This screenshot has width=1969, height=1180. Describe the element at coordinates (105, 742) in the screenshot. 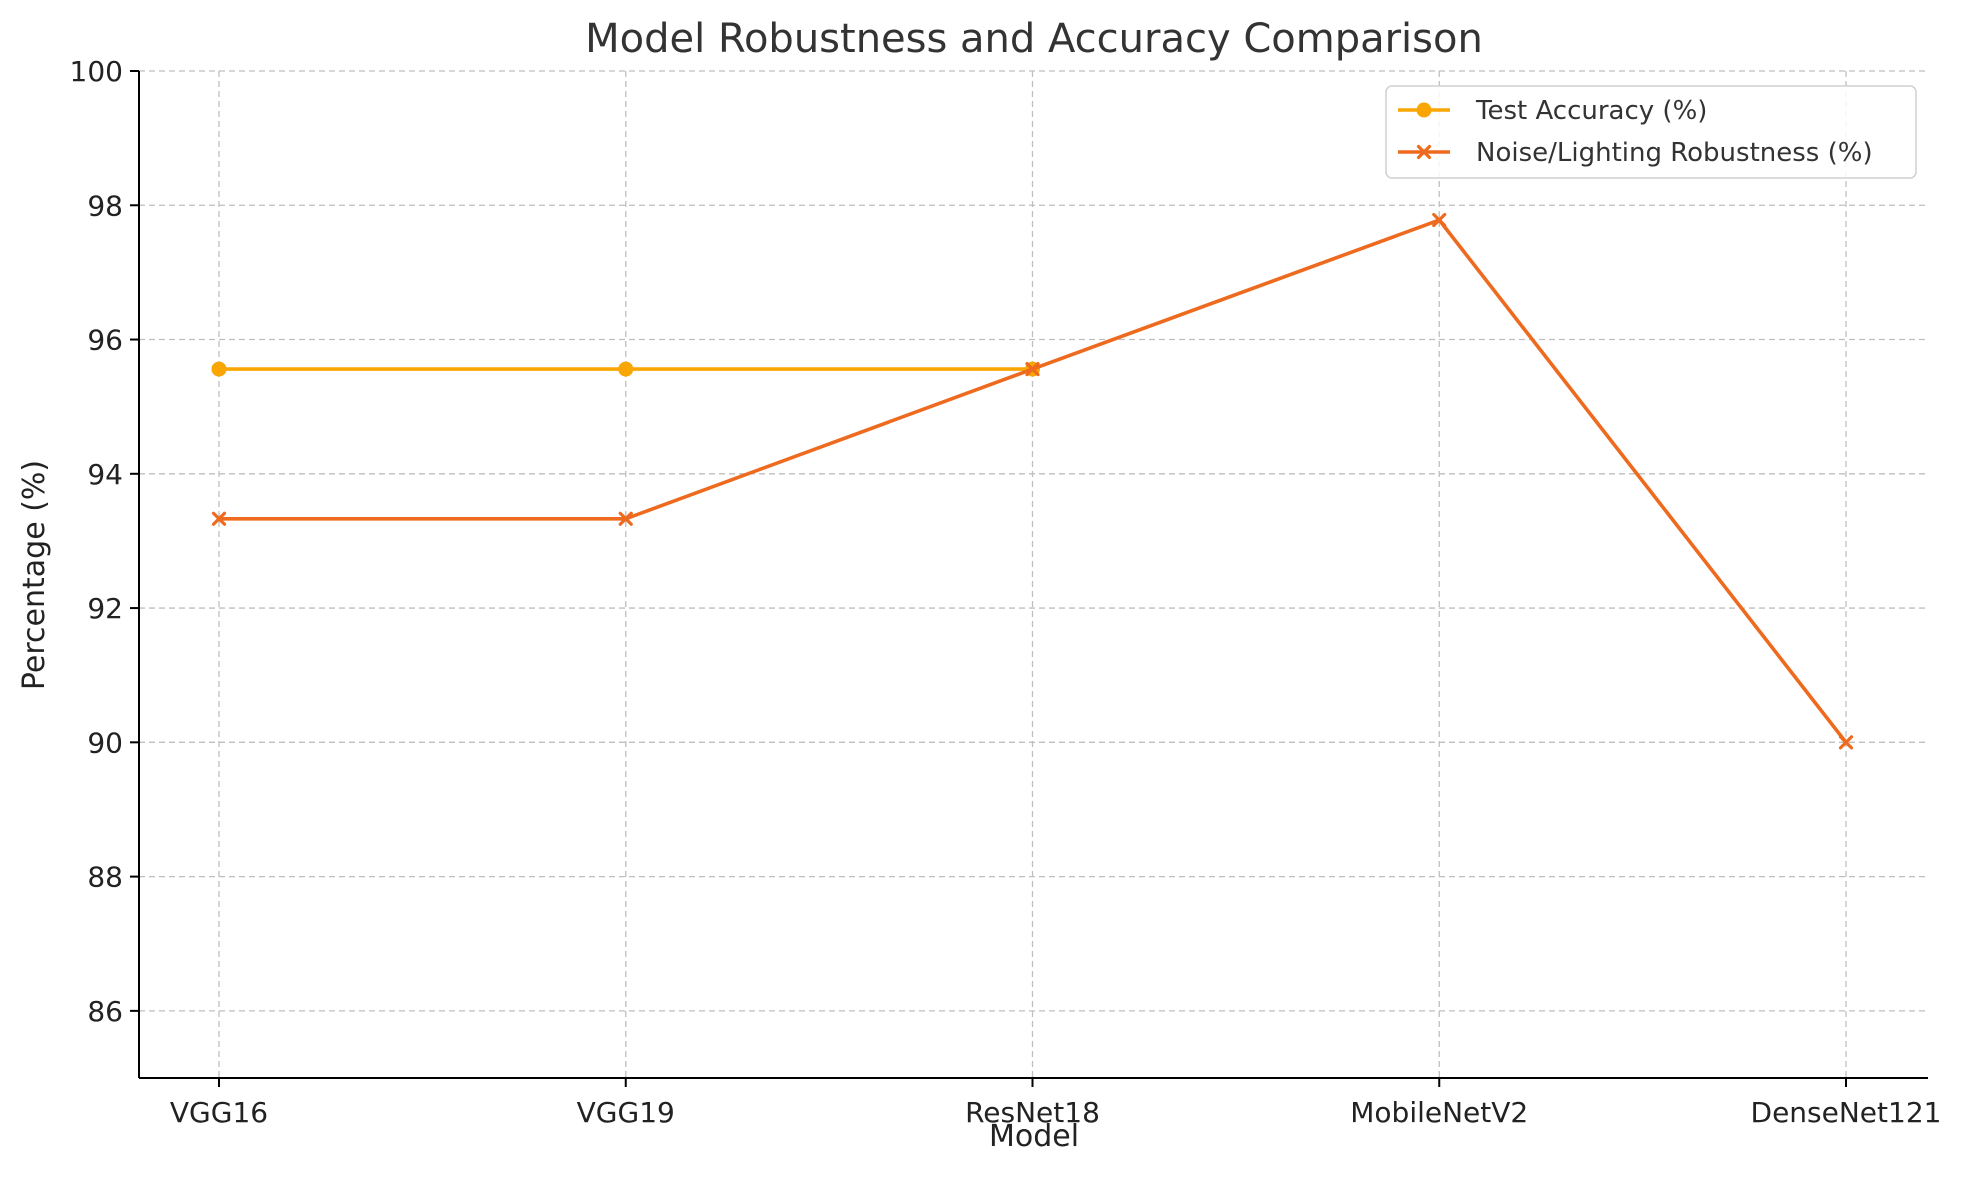

I see `y-tick-label: 90` at that location.